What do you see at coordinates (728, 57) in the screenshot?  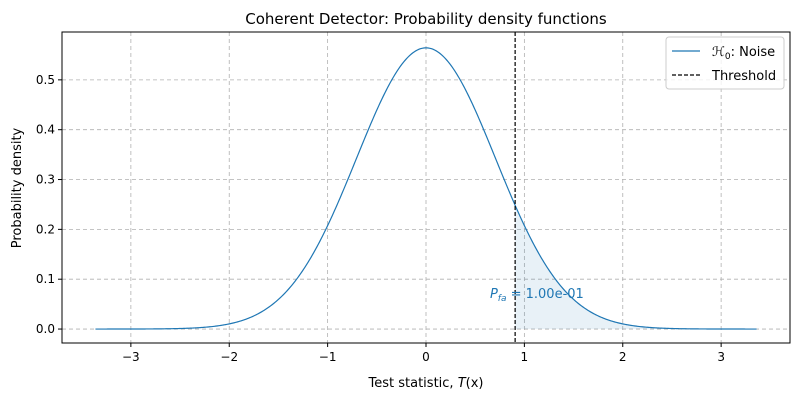 I see `legend-noise-sub: 0` at bounding box center [728, 57].